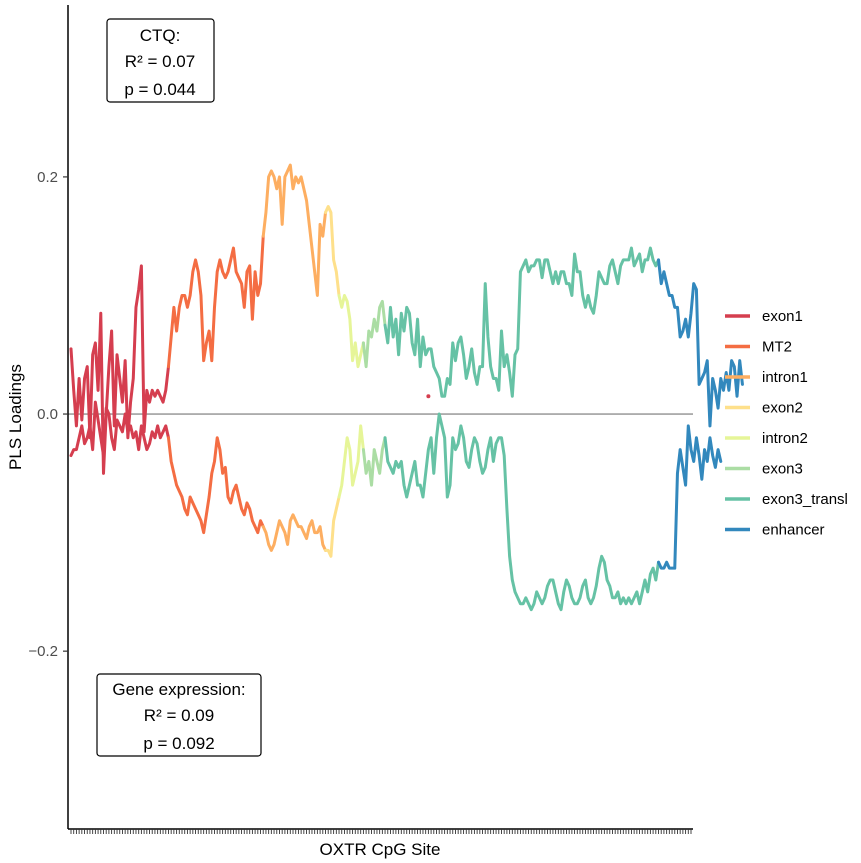  I want to click on ctq-annotation-title: CTQ:, so click(160, 35).